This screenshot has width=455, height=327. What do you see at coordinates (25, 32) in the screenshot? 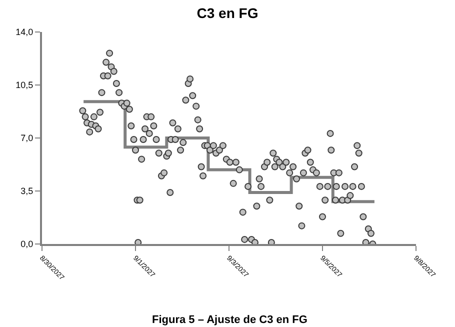
I see `y-tick-label: 14,0` at bounding box center [25, 32].